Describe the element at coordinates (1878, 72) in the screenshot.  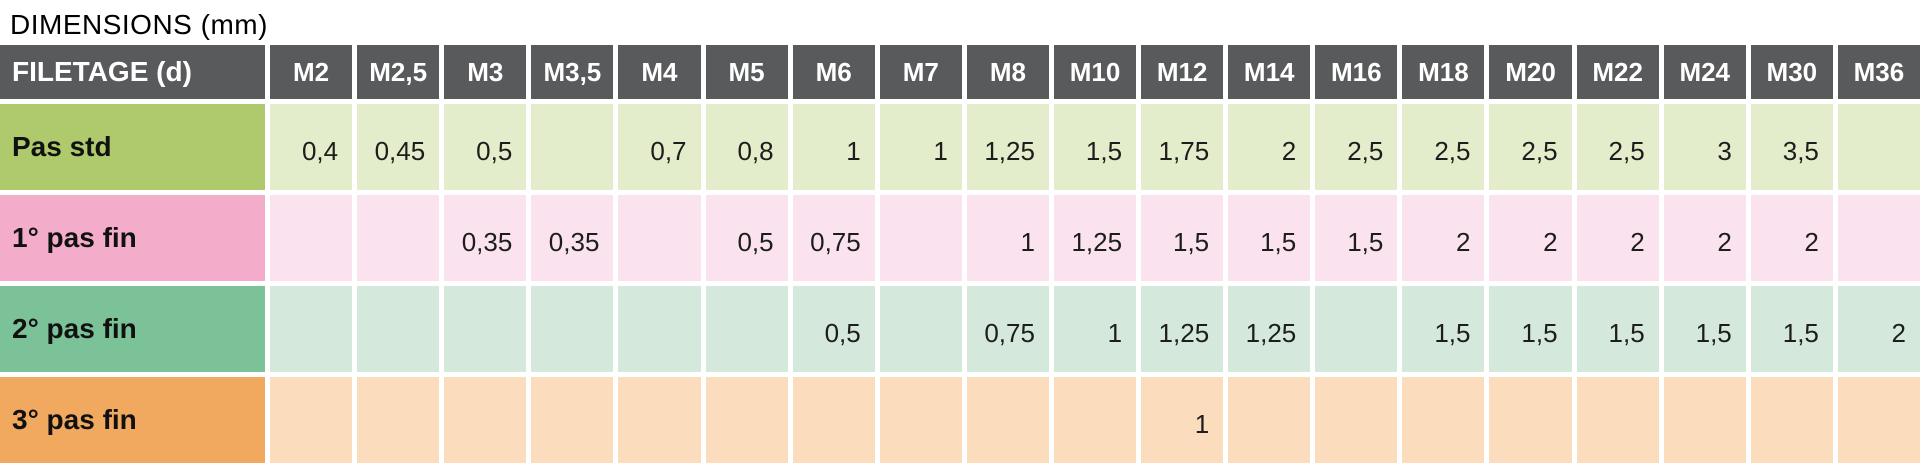
I see `column-header: M36` at that location.